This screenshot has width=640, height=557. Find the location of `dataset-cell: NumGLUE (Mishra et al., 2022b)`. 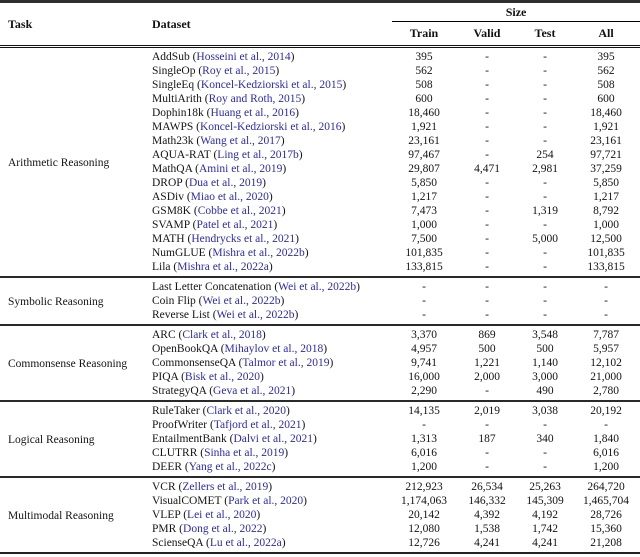

dataset-cell: NumGLUE (Mishra et al., 2022b) is located at coordinates (230, 253).